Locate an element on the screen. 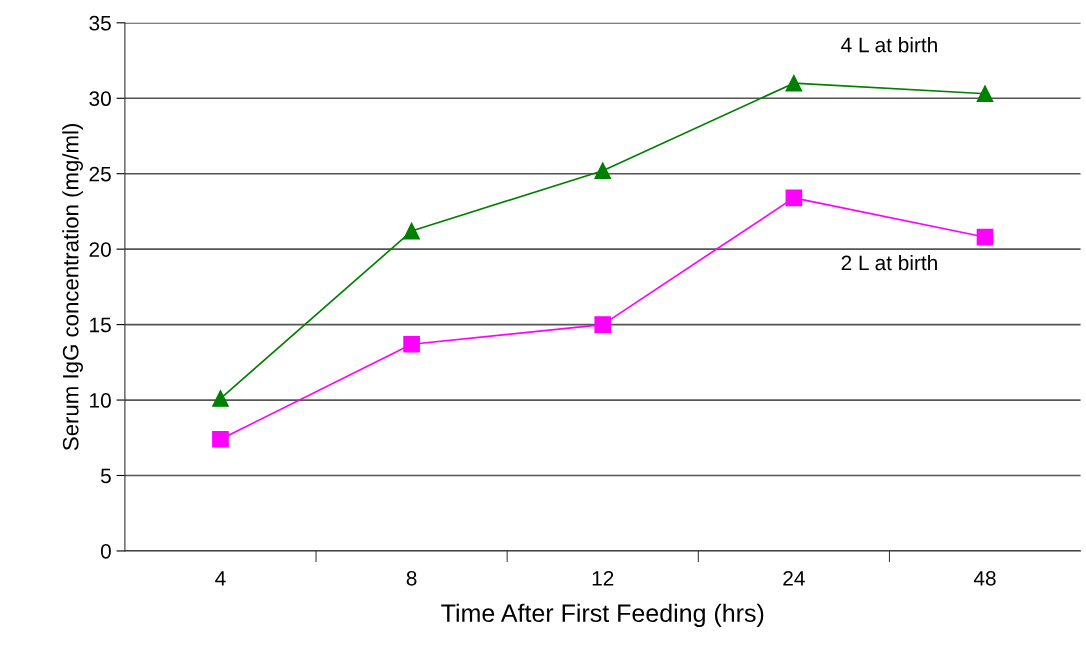 Image resolution: width=1086 pixels, height=652 pixels. y-axis-title: Serum IgG concentration (mg/ml) is located at coordinates (72, 287).